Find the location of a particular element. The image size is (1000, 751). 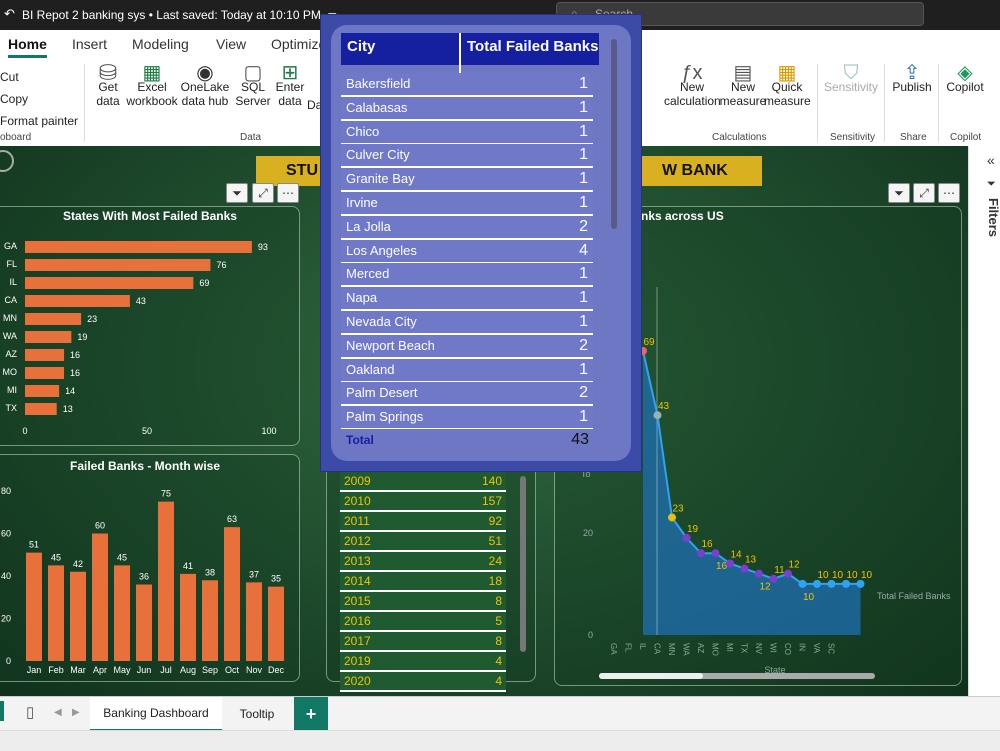

minus-circle-icon is located at coordinates (7, 161).